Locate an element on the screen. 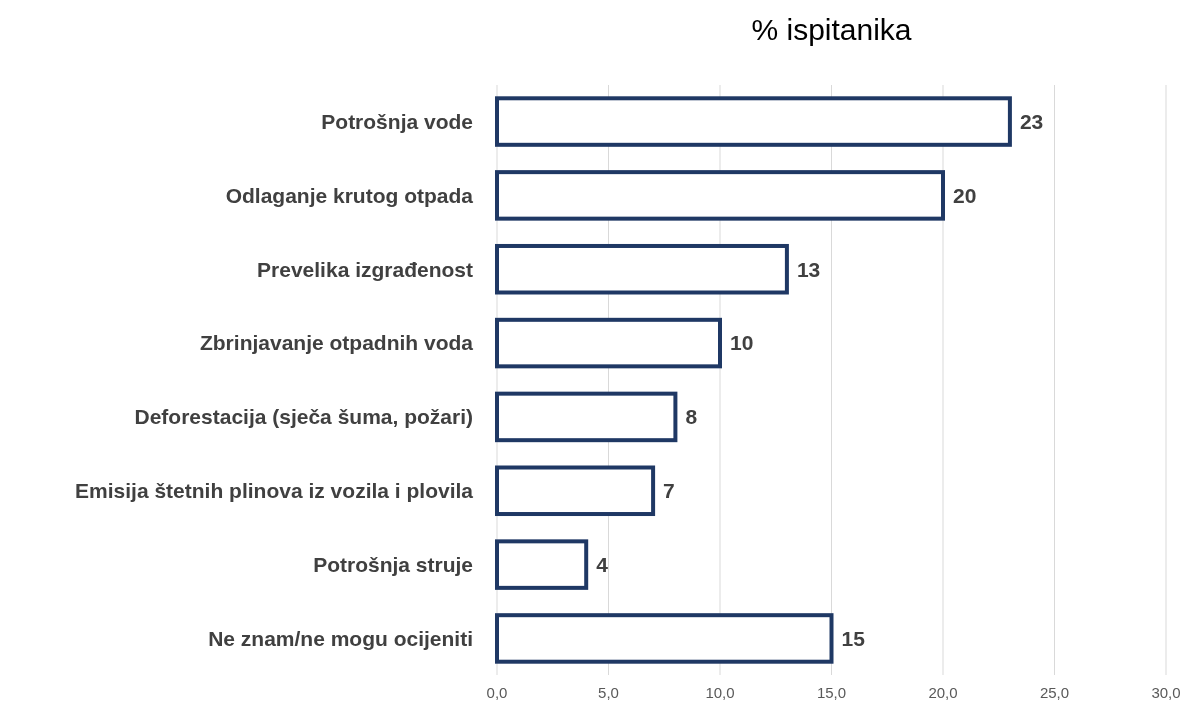  data-label: 13 is located at coordinates (808, 269).